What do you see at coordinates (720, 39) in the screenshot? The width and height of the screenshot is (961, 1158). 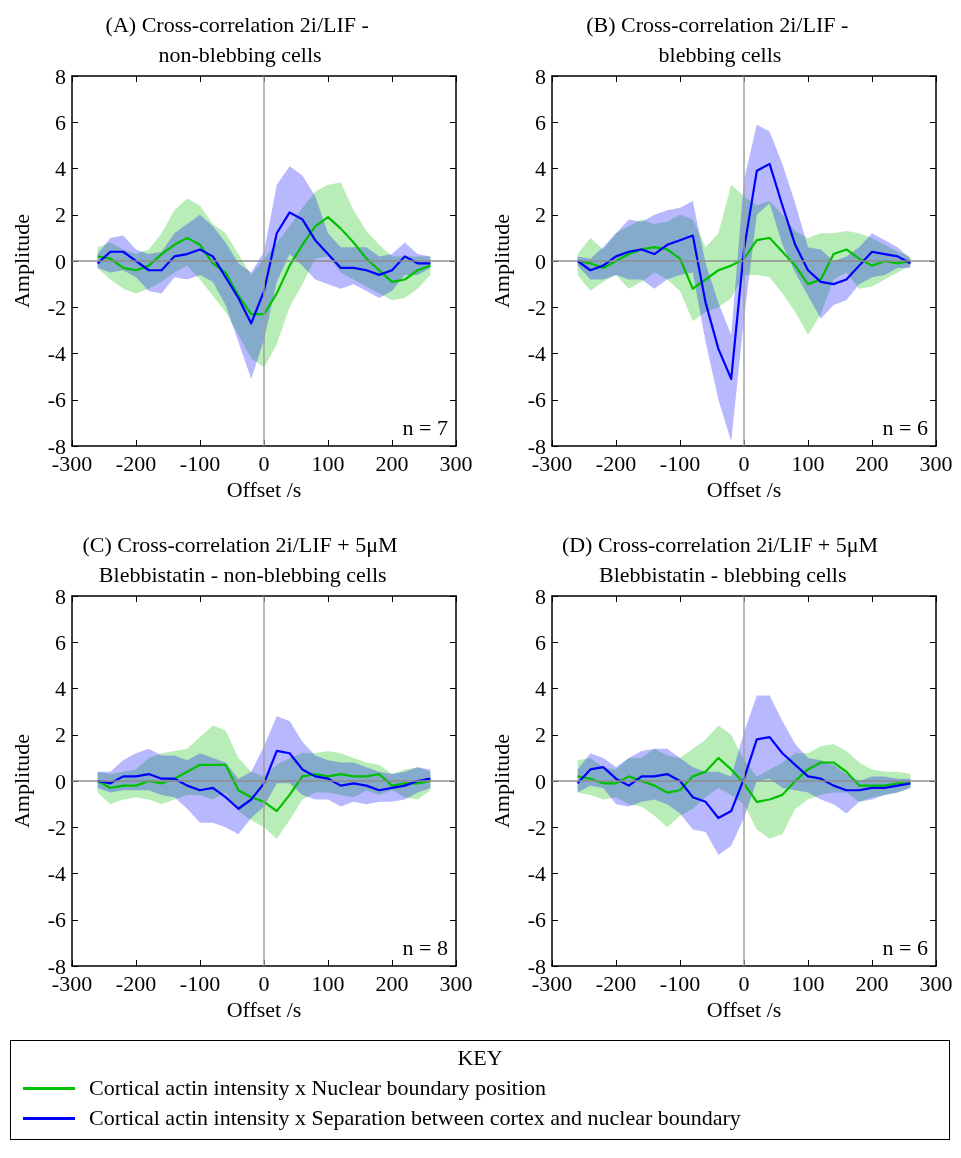 I see `chart-title: (B) Cross-correlation 2i/LIF - blebbing cells` at bounding box center [720, 39].